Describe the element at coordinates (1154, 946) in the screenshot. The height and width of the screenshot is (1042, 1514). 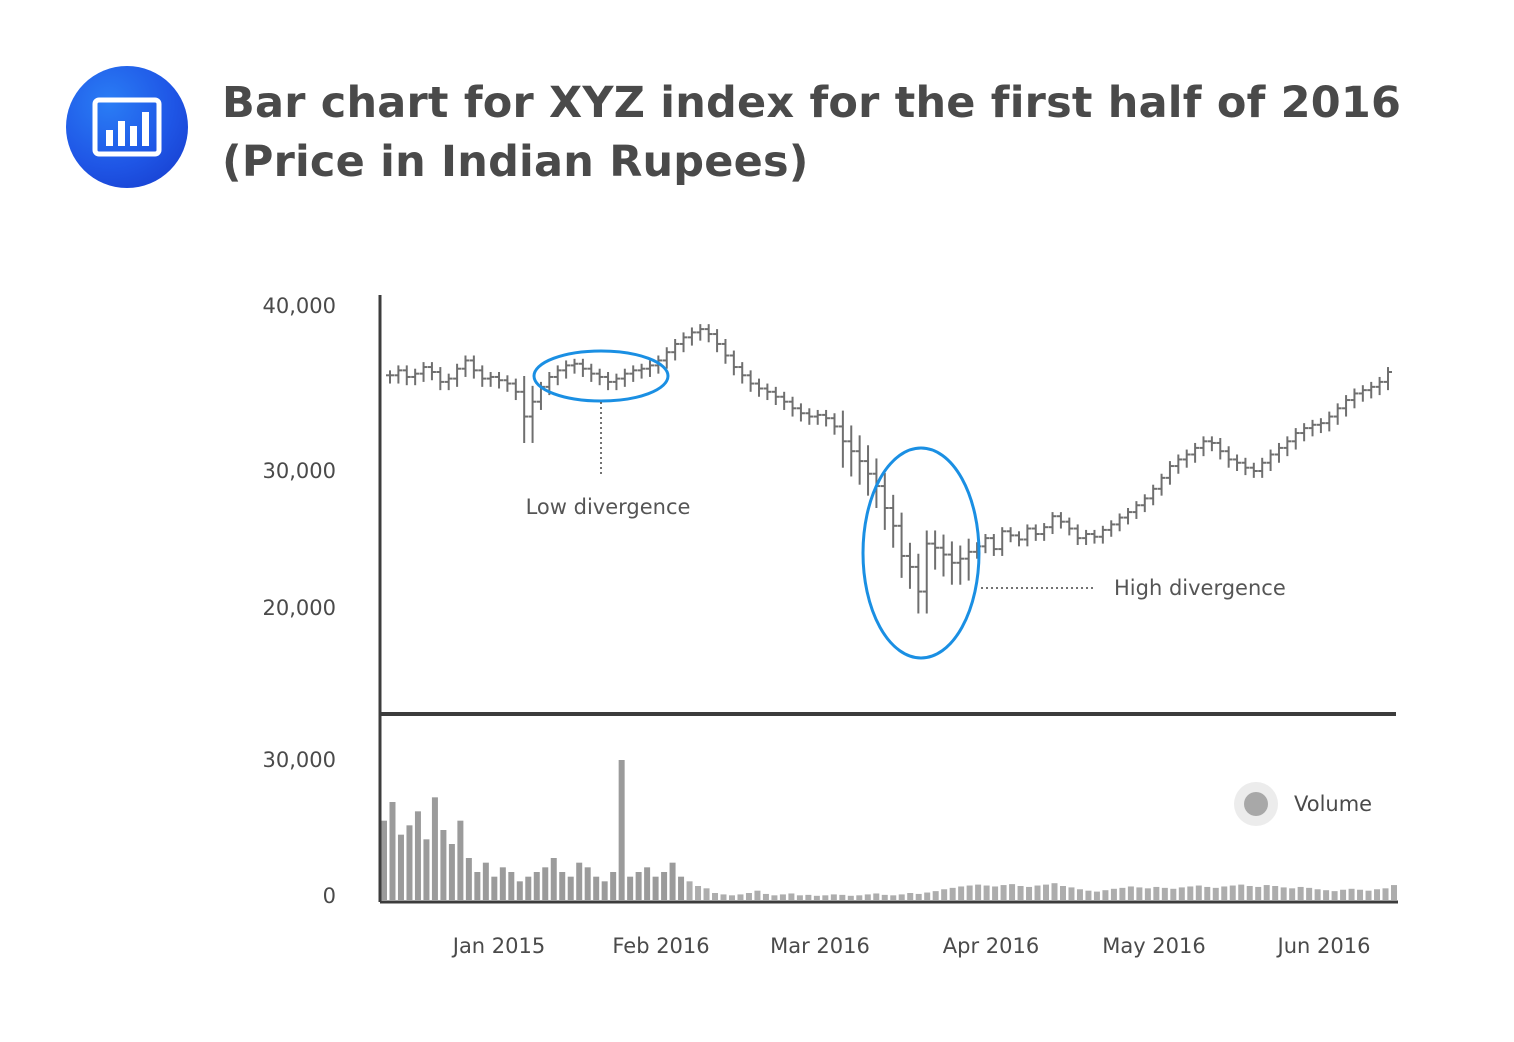
I see `x-tick-label: May 2016` at that location.